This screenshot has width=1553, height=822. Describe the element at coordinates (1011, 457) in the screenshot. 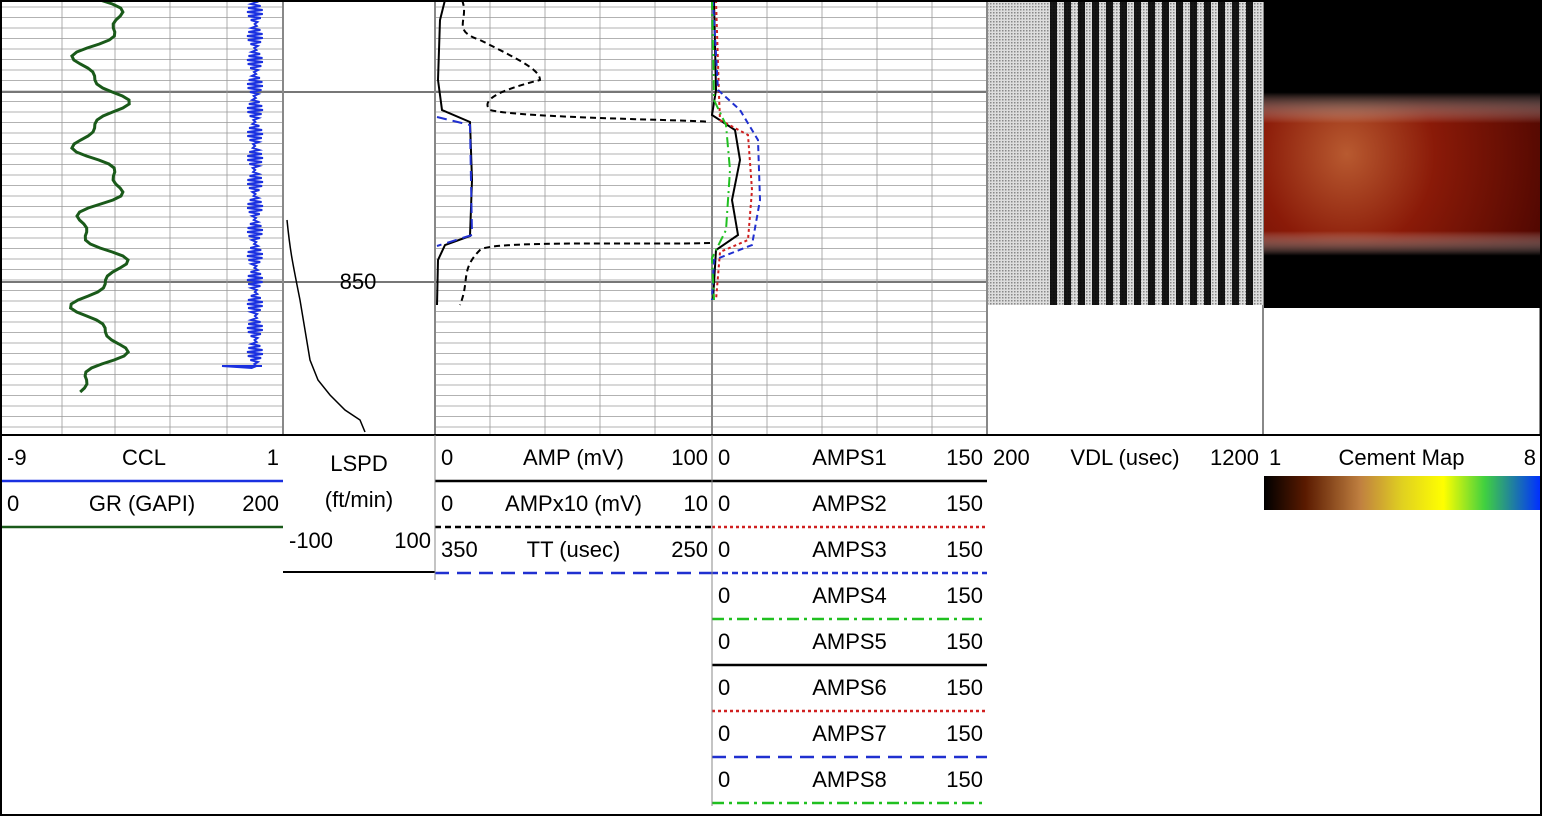

I see `curve-min: 200` at that location.